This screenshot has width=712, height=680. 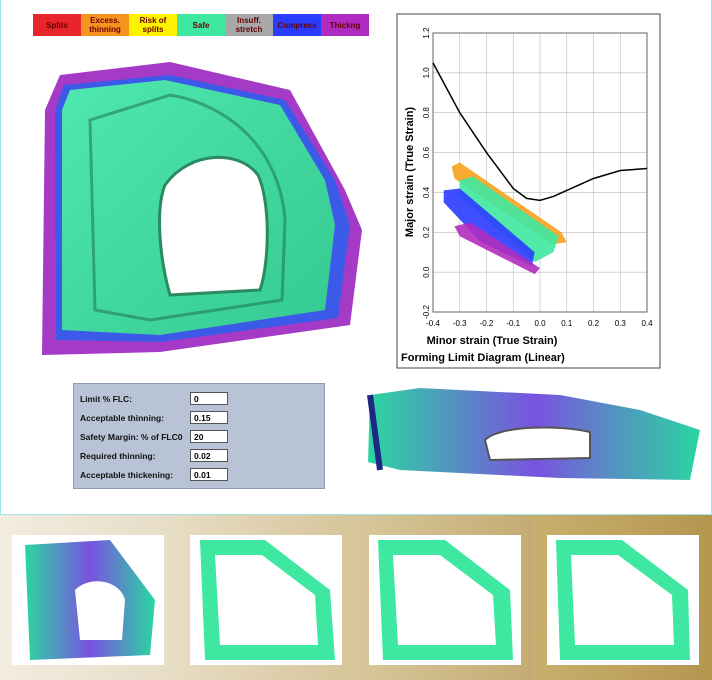 I want to click on field-input: 0.15, so click(x=209, y=417).